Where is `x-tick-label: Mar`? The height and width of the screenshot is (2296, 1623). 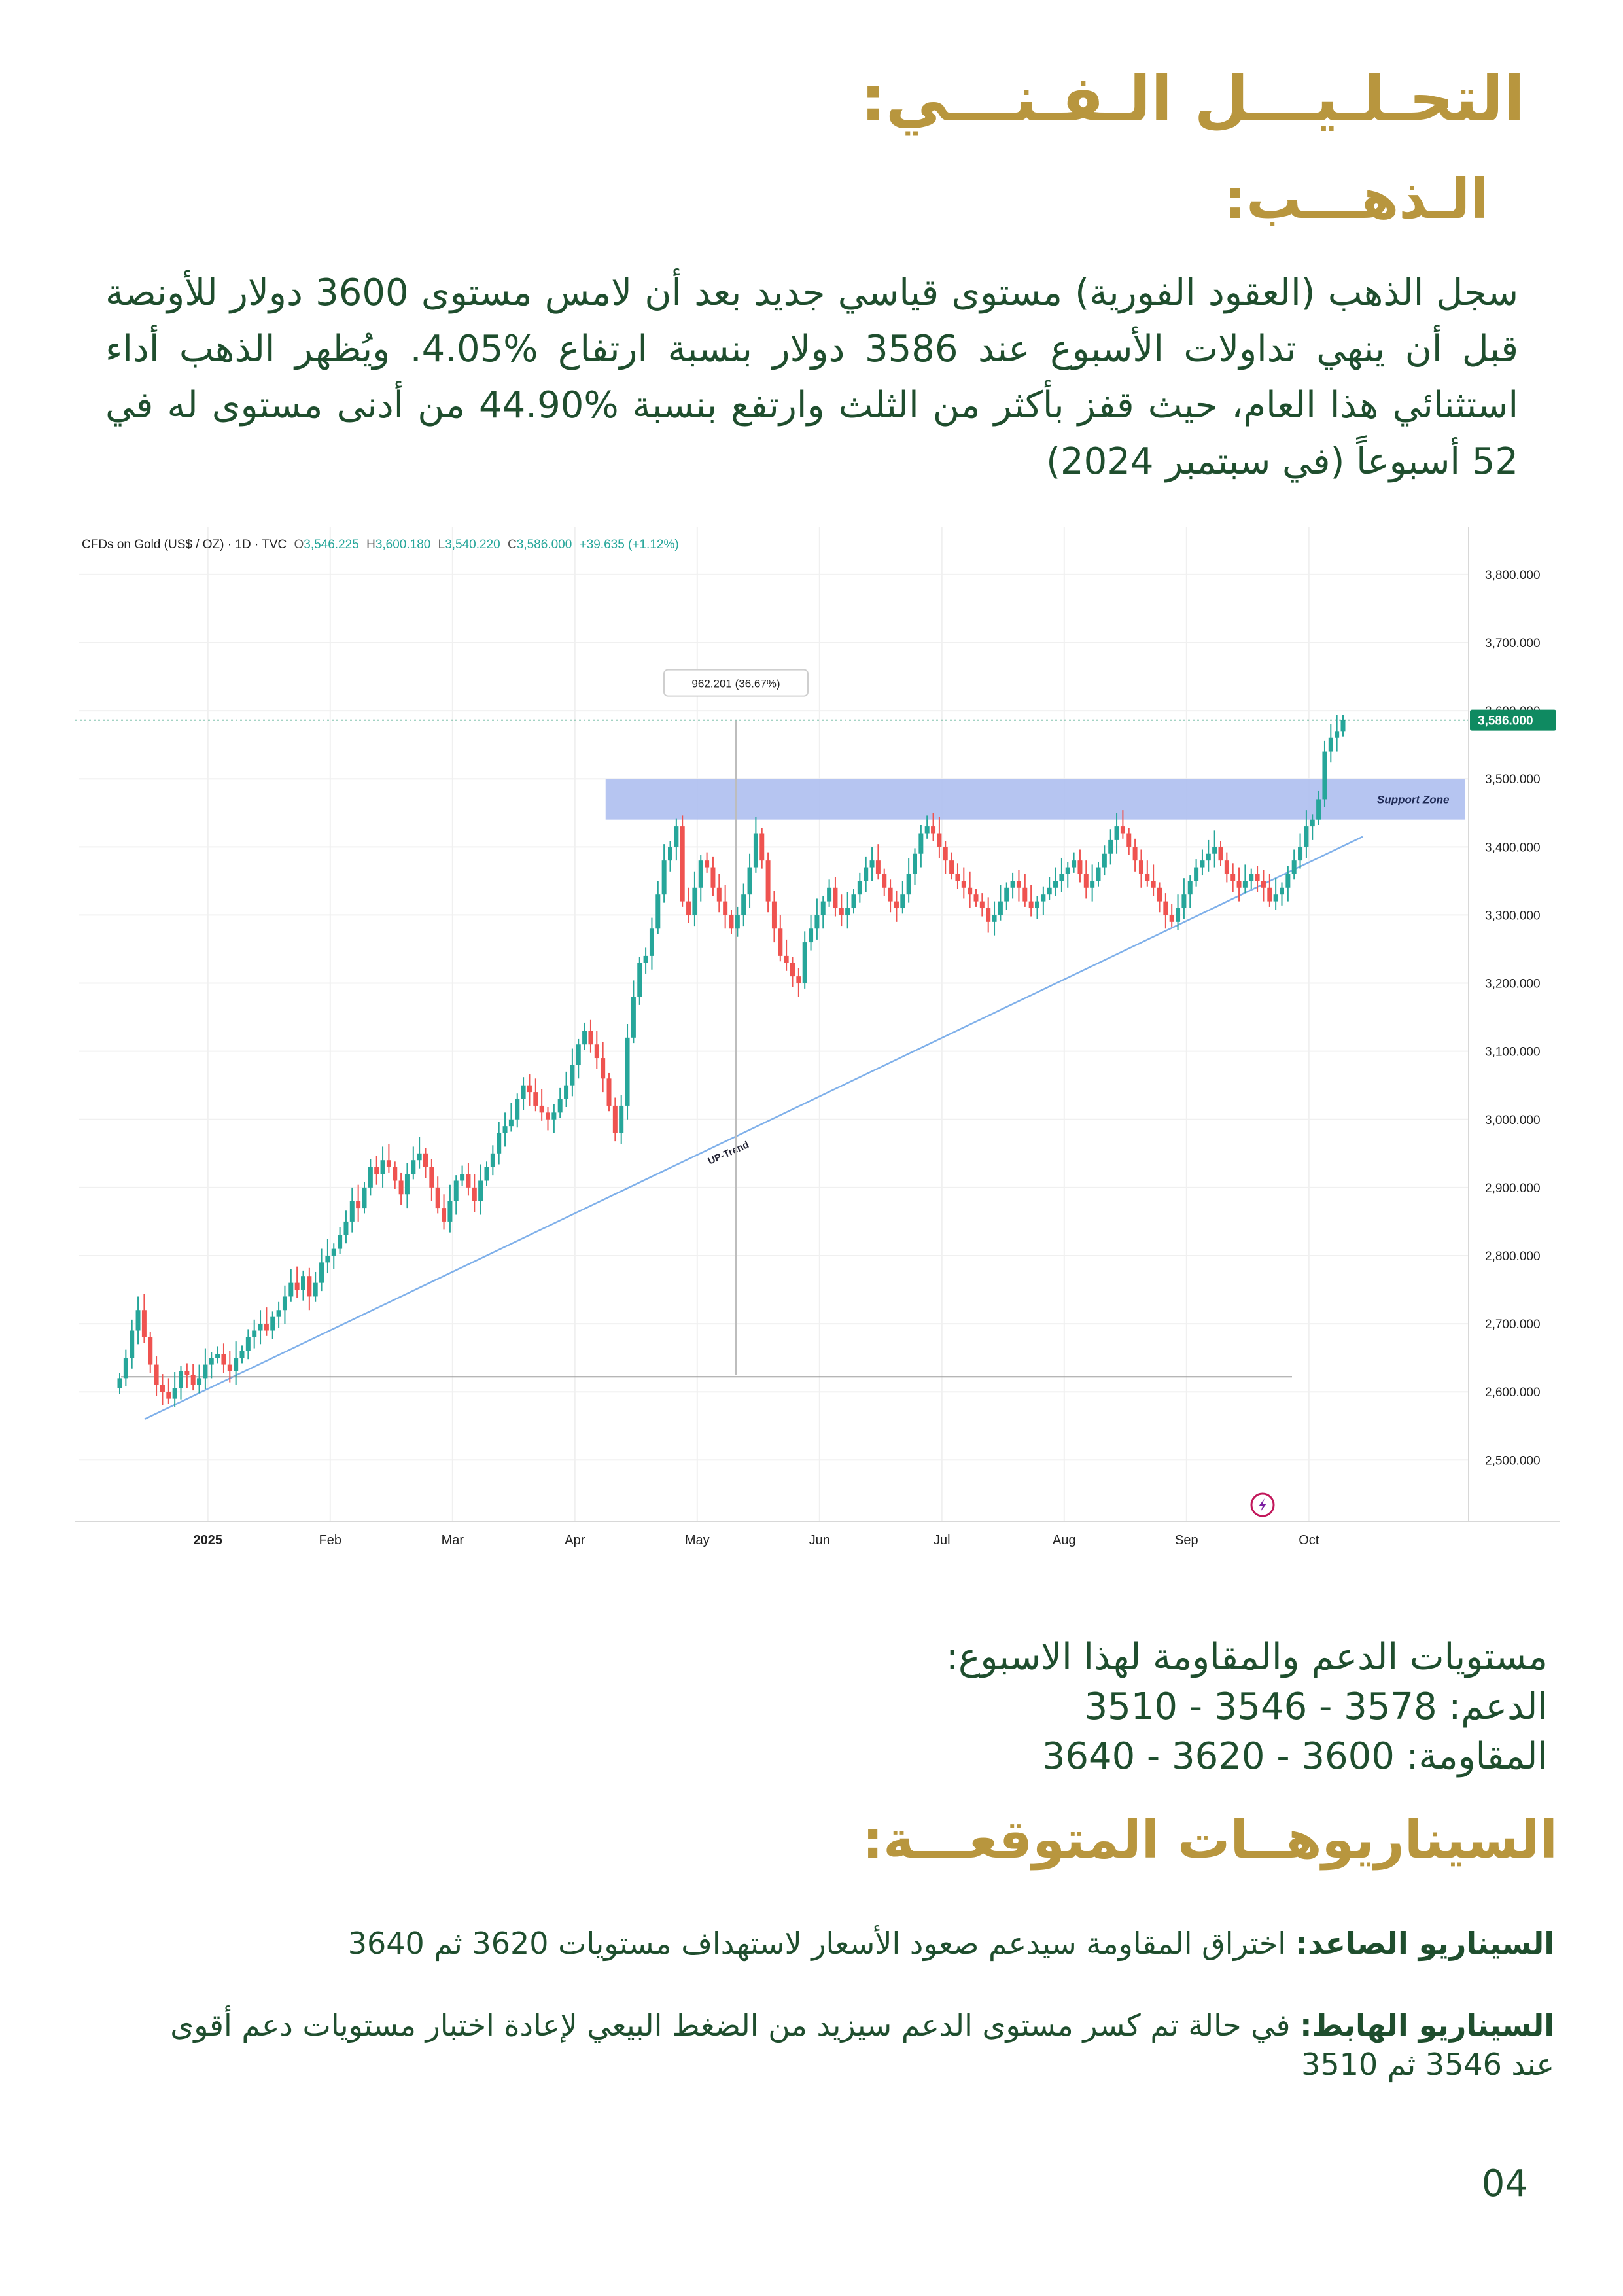
x-tick-label: Mar is located at coordinates (453, 1540).